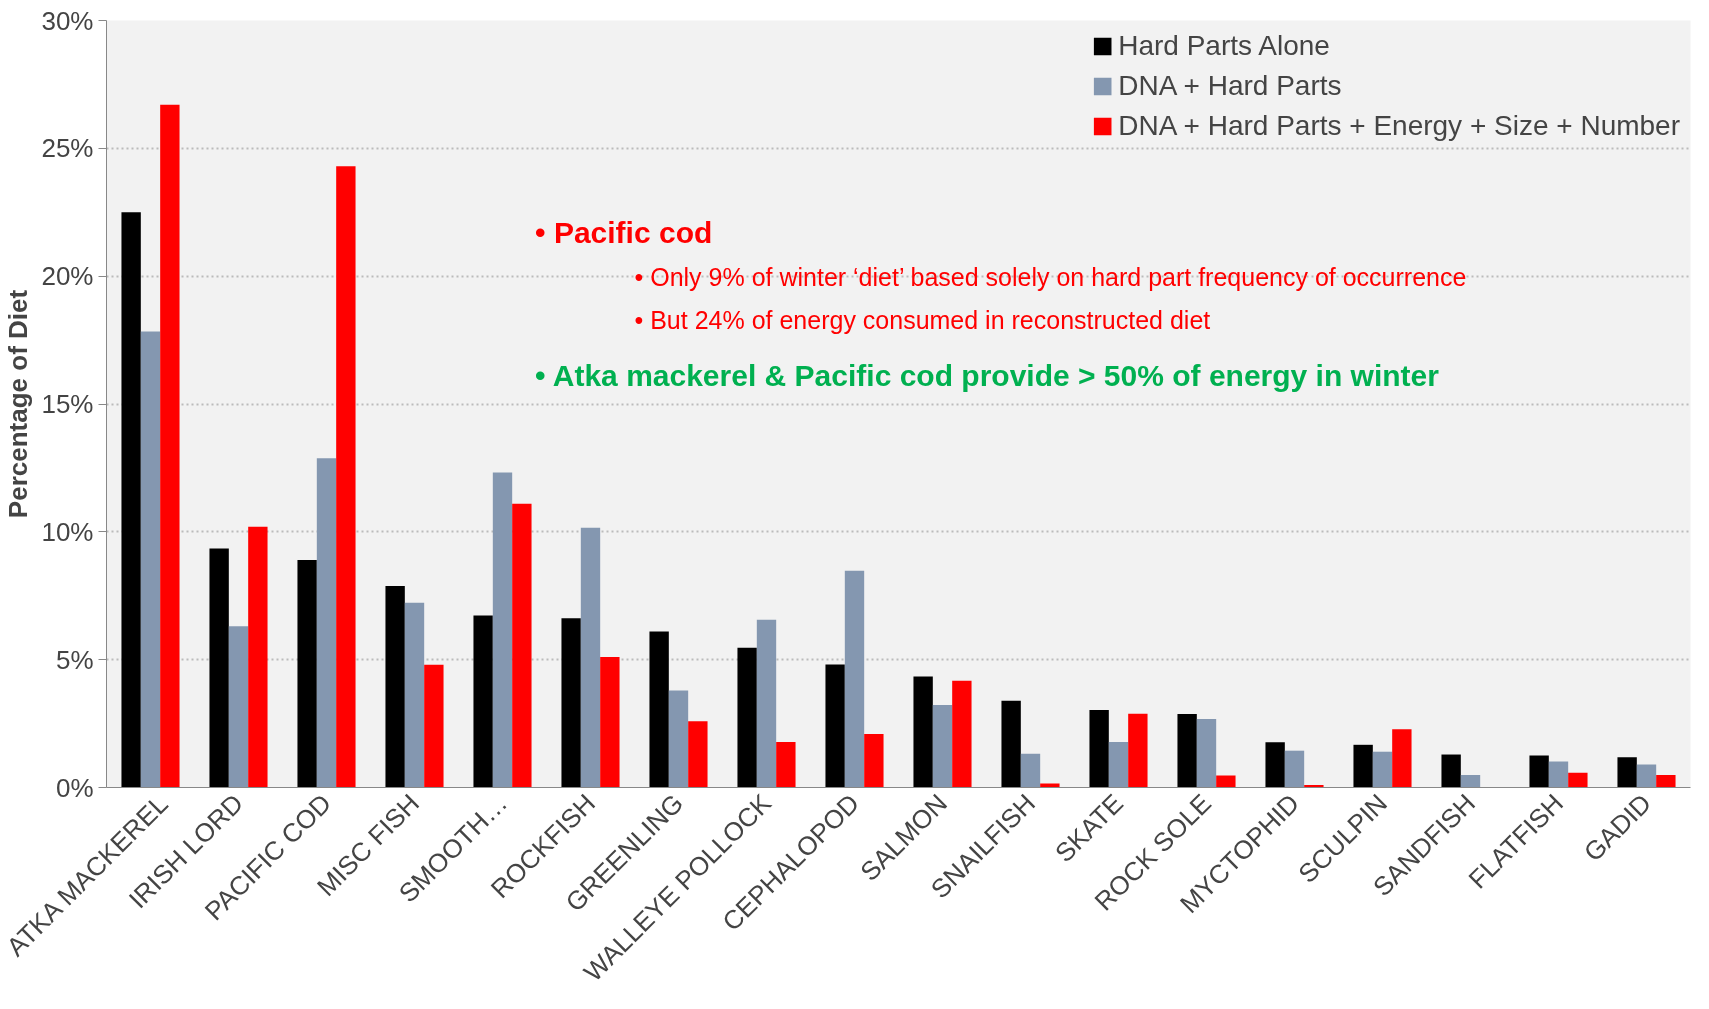 The image size is (1709, 1009). What do you see at coordinates (67, 276) in the screenshot?
I see `y-tick-label: 20%` at bounding box center [67, 276].